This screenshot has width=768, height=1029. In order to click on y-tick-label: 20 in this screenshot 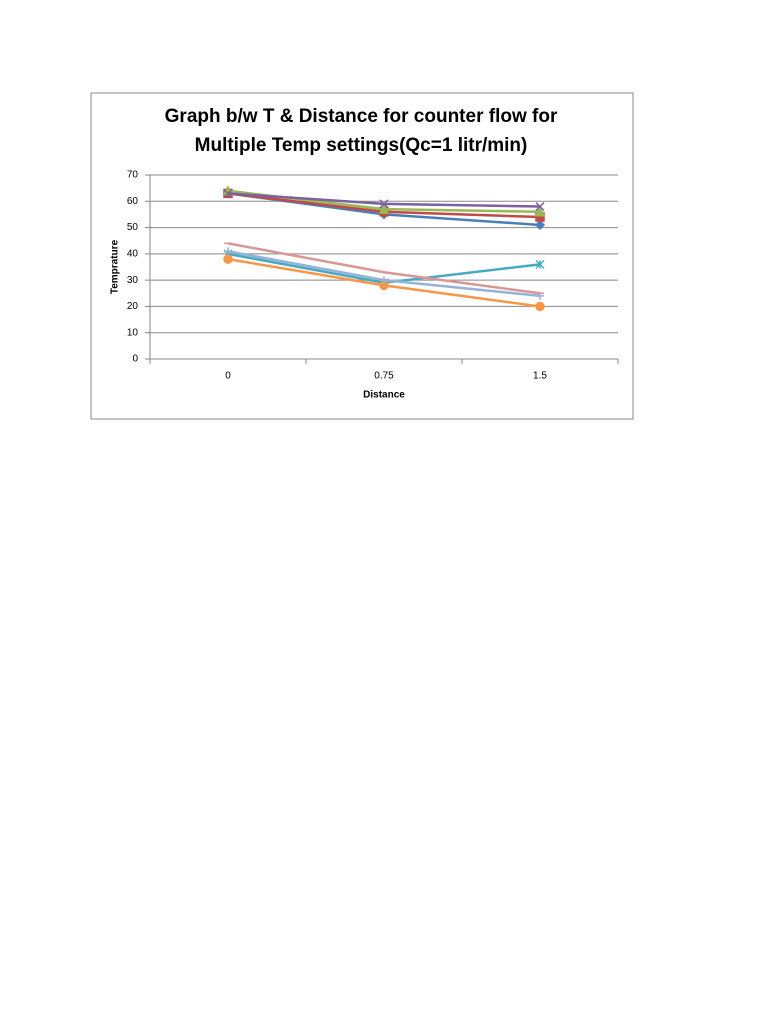, I will do `click(133, 306)`.